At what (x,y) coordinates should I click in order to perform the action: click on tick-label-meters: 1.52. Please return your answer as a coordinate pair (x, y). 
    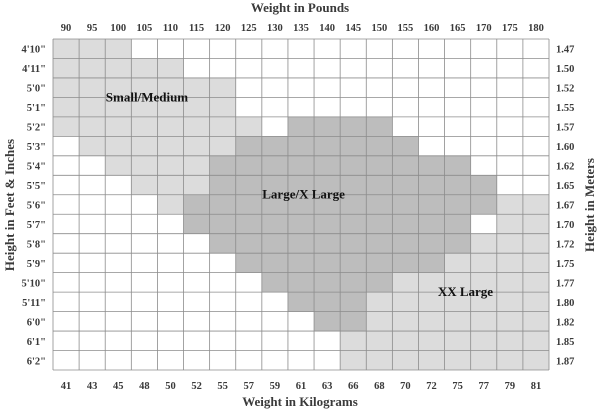
    Looking at the image, I should click on (565, 89).